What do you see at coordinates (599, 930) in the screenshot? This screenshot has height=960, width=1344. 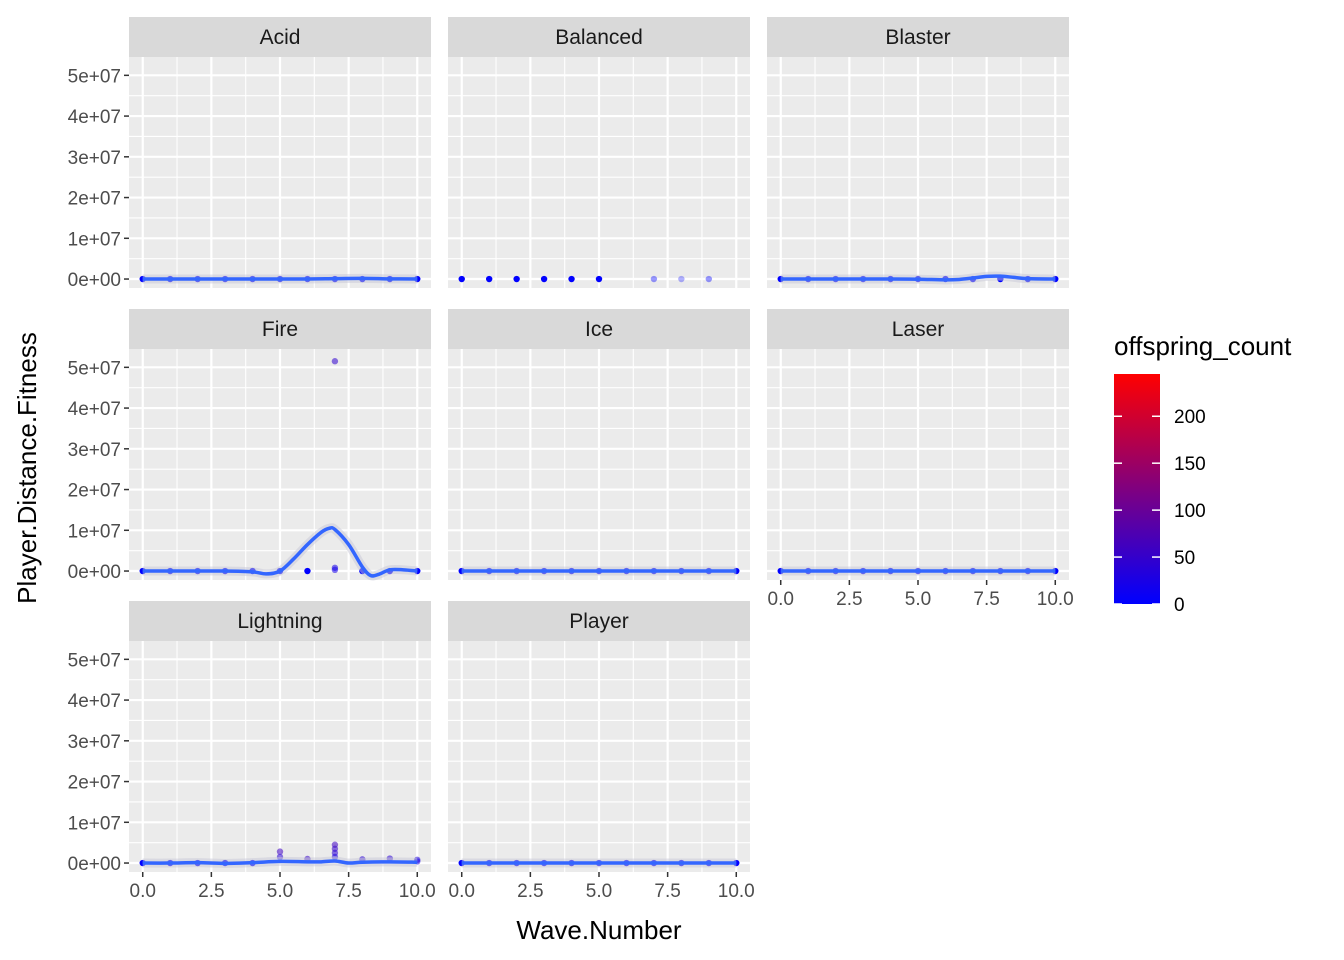 I see `x-axis-title: Wave.Number` at bounding box center [599, 930].